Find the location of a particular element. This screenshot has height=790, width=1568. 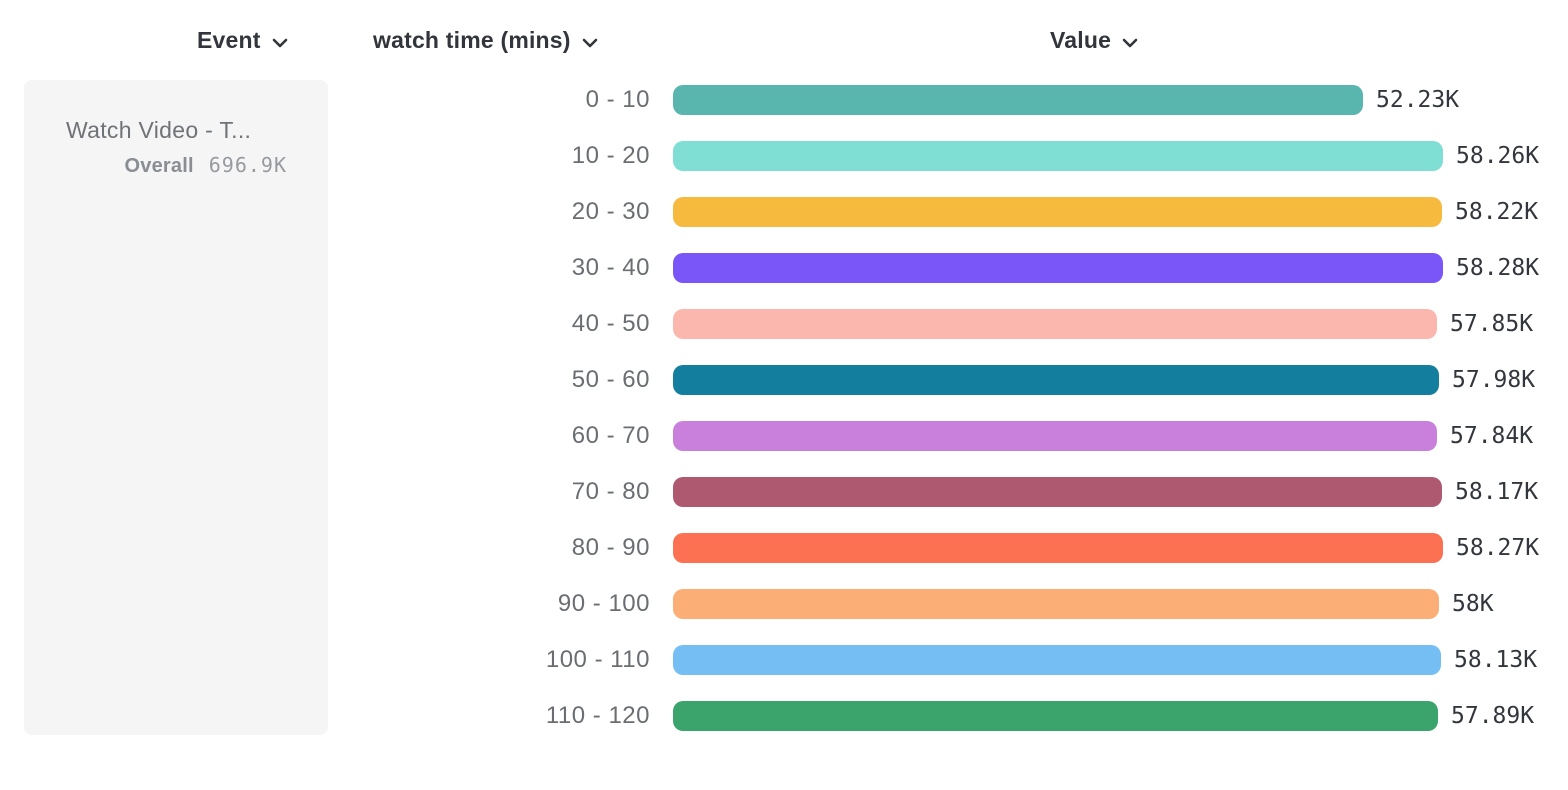

overall-value: 696.9K is located at coordinates (247, 165).